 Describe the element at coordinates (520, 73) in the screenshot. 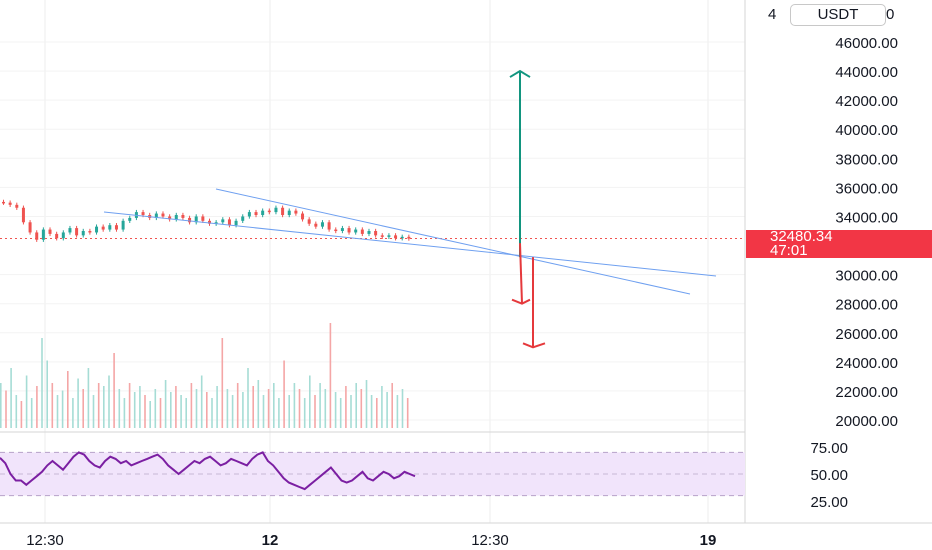

I see `target-up-arrowhead` at that location.